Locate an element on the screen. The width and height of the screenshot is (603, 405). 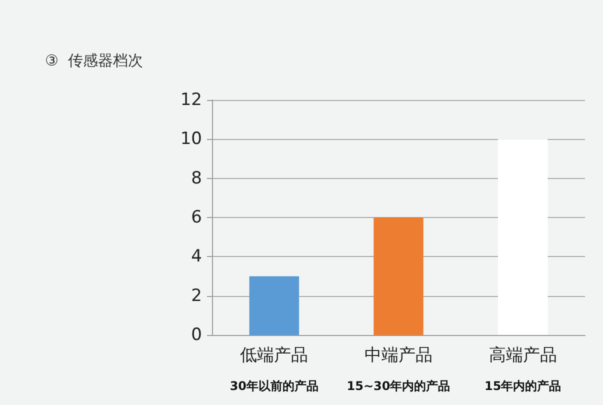
x-tick-label: 中端产品 is located at coordinates (398, 356).